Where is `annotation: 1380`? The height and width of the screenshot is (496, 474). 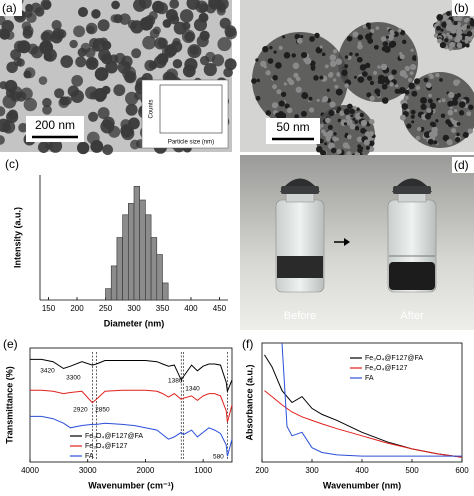 annotation: 1380 is located at coordinates (175, 381).